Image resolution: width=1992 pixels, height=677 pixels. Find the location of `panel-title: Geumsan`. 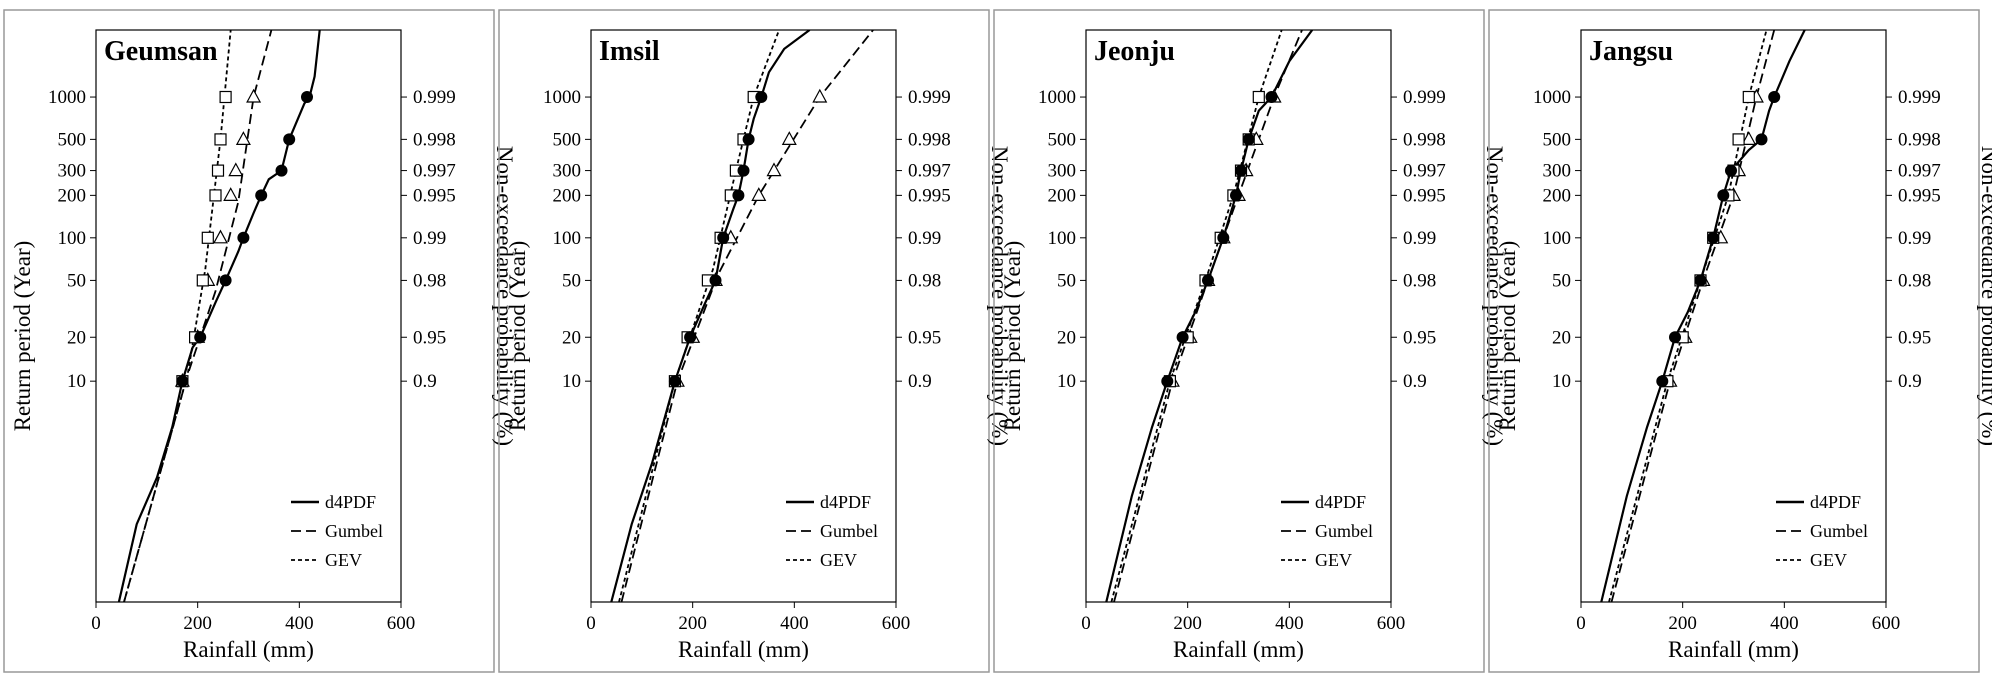

panel-title: Geumsan is located at coordinates (161, 51).